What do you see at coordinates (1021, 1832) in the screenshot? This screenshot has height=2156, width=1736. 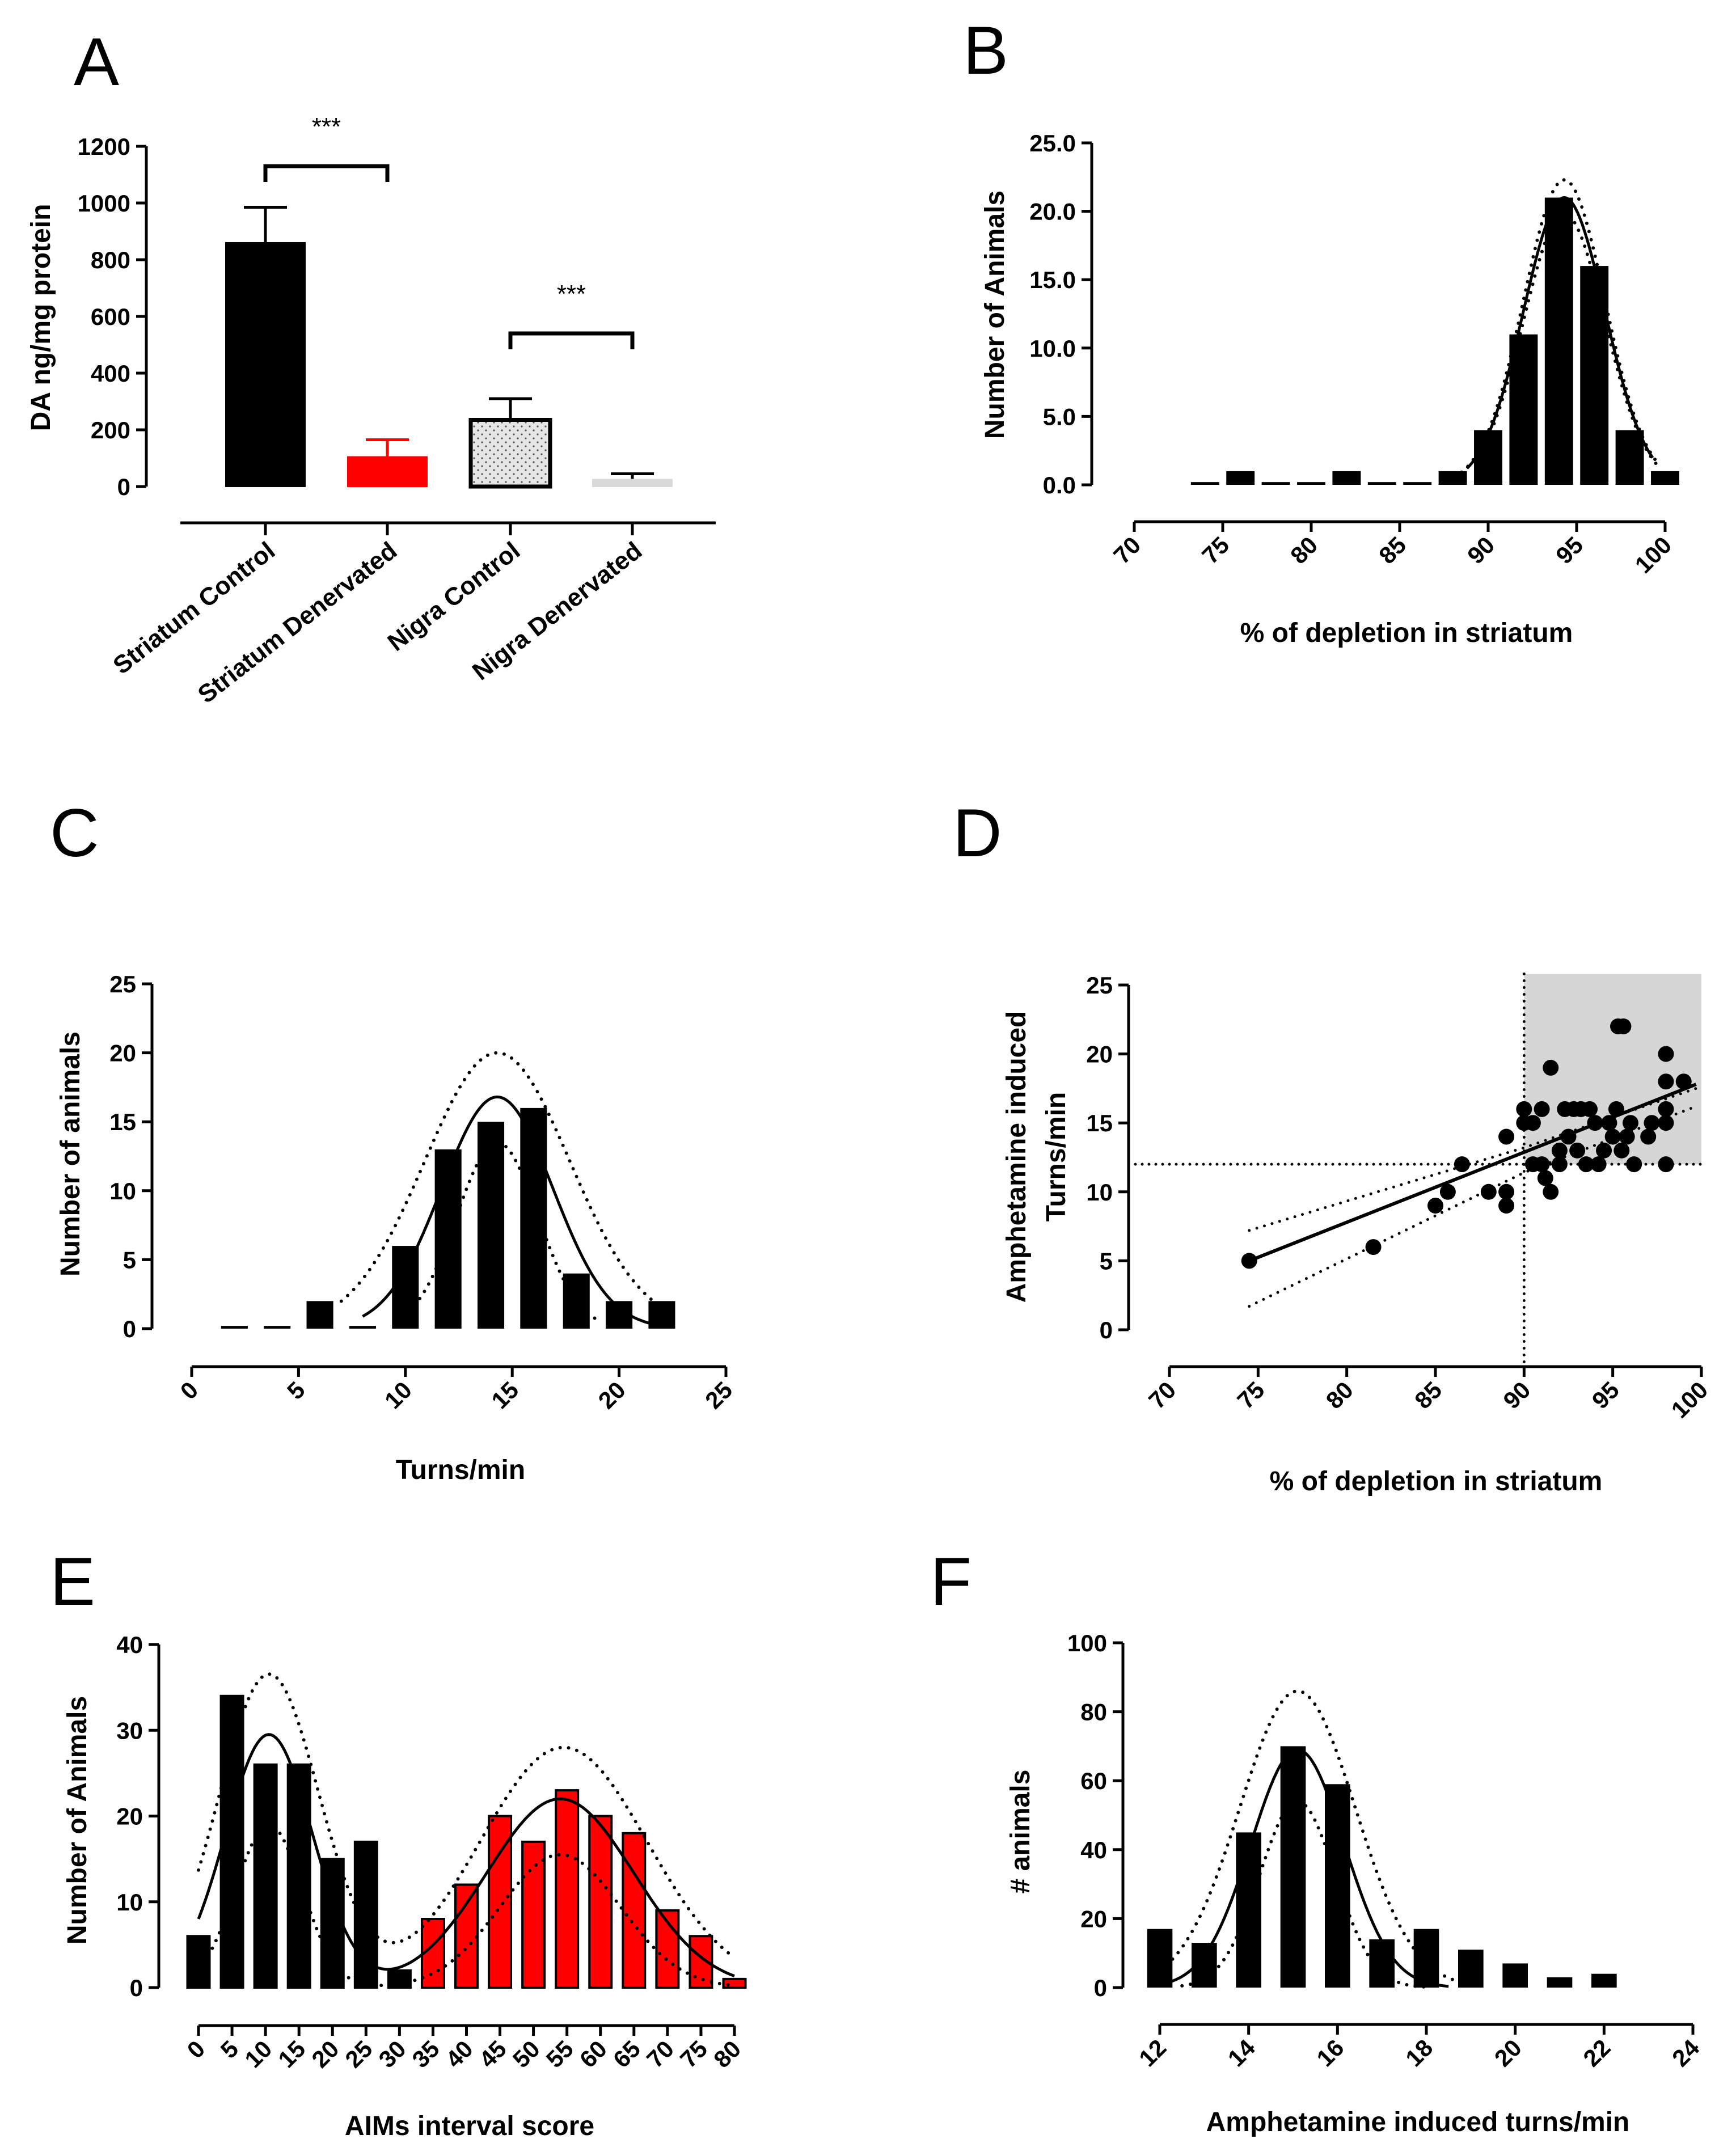 I see `panel-f-y-axis-label: # animals` at bounding box center [1021, 1832].